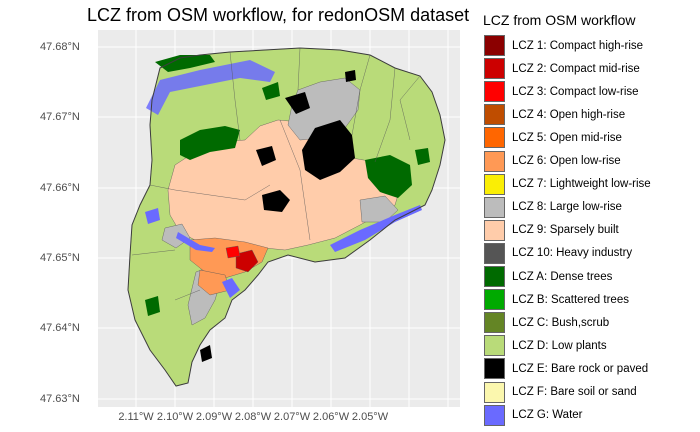 Image resolution: width=700 pixels, height=432 pixels. I want to click on legend-label: LCZ 3: Compact low-rise, so click(575, 91).